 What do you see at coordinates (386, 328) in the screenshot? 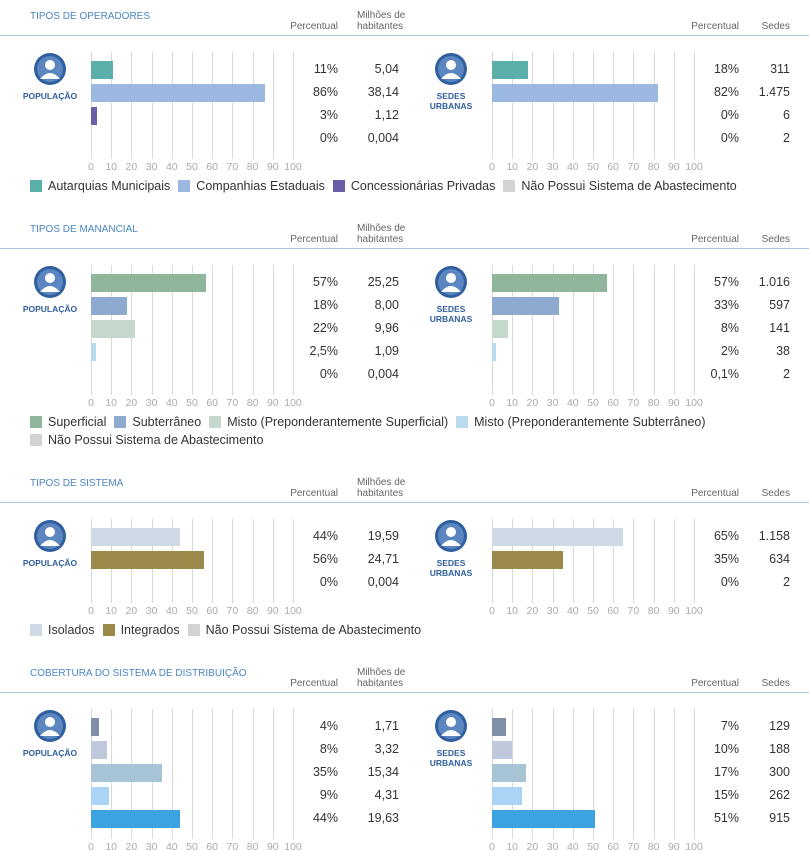
I see `count-label: 9,96` at bounding box center [386, 328].